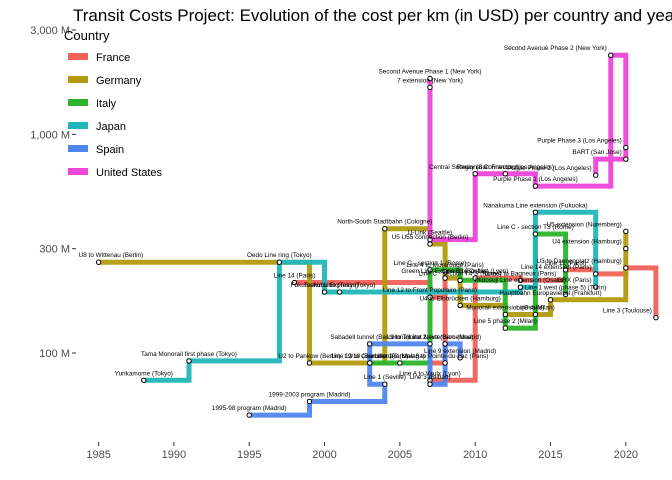 The width and height of the screenshot is (672, 480). What do you see at coordinates (324, 455) in the screenshot?
I see `x-tick-label: 2000` at bounding box center [324, 455].